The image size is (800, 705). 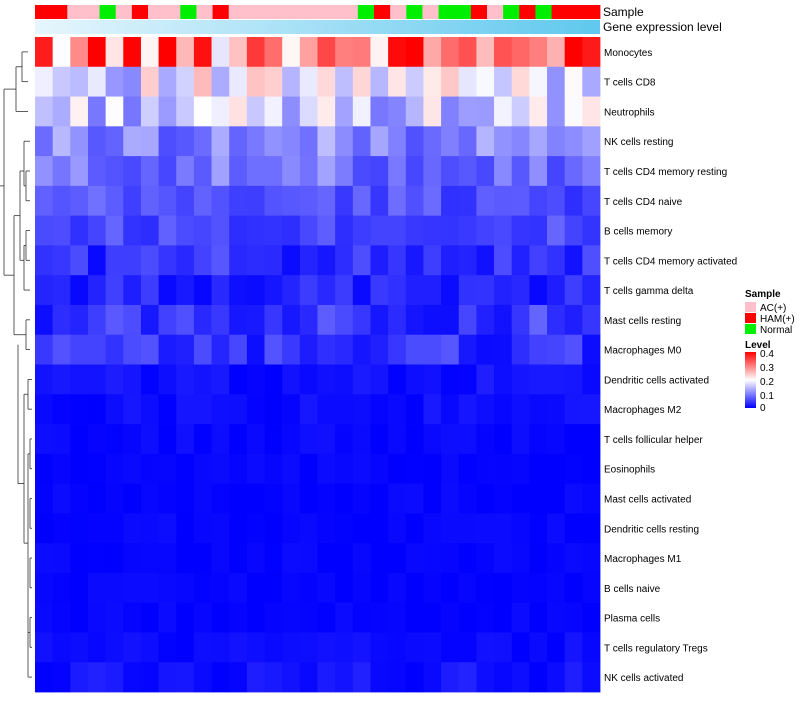 What do you see at coordinates (656, 648) in the screenshot?
I see `row-label: T cells regulatory Tregs` at bounding box center [656, 648].